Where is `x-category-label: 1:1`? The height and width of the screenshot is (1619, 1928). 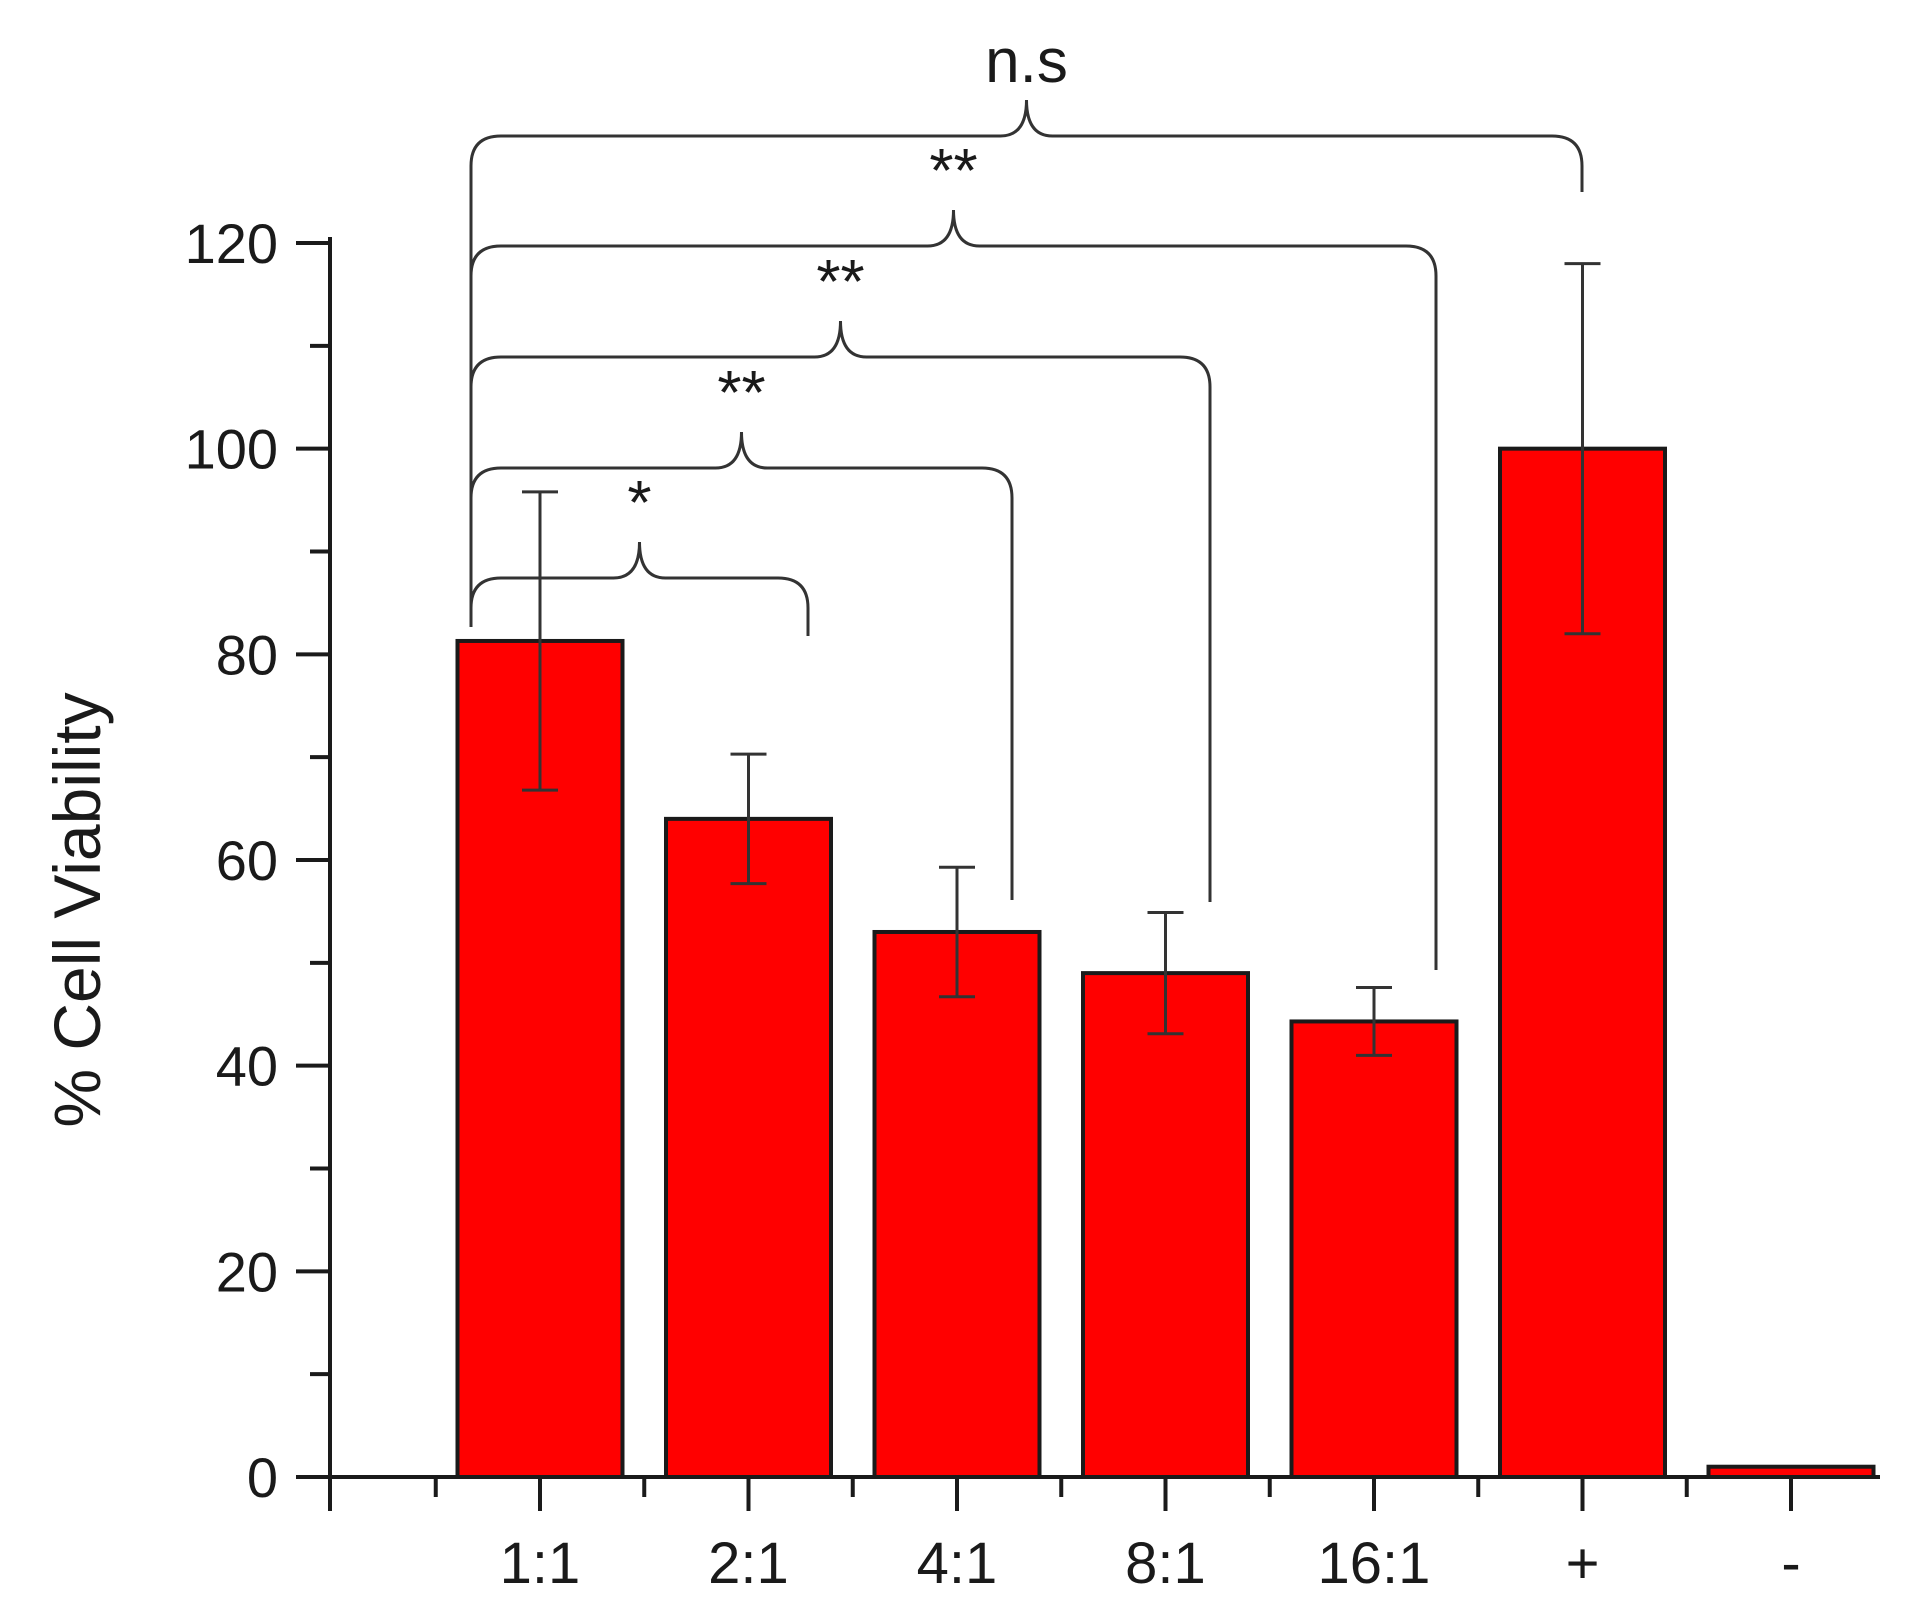 x-category-label: 1:1 is located at coordinates (540, 1563).